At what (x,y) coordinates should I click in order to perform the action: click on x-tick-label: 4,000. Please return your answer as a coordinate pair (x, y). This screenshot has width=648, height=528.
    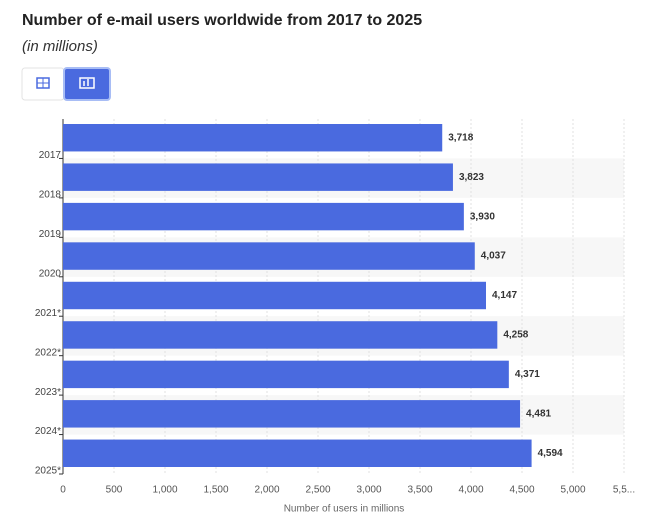
    Looking at the image, I should click on (470, 490).